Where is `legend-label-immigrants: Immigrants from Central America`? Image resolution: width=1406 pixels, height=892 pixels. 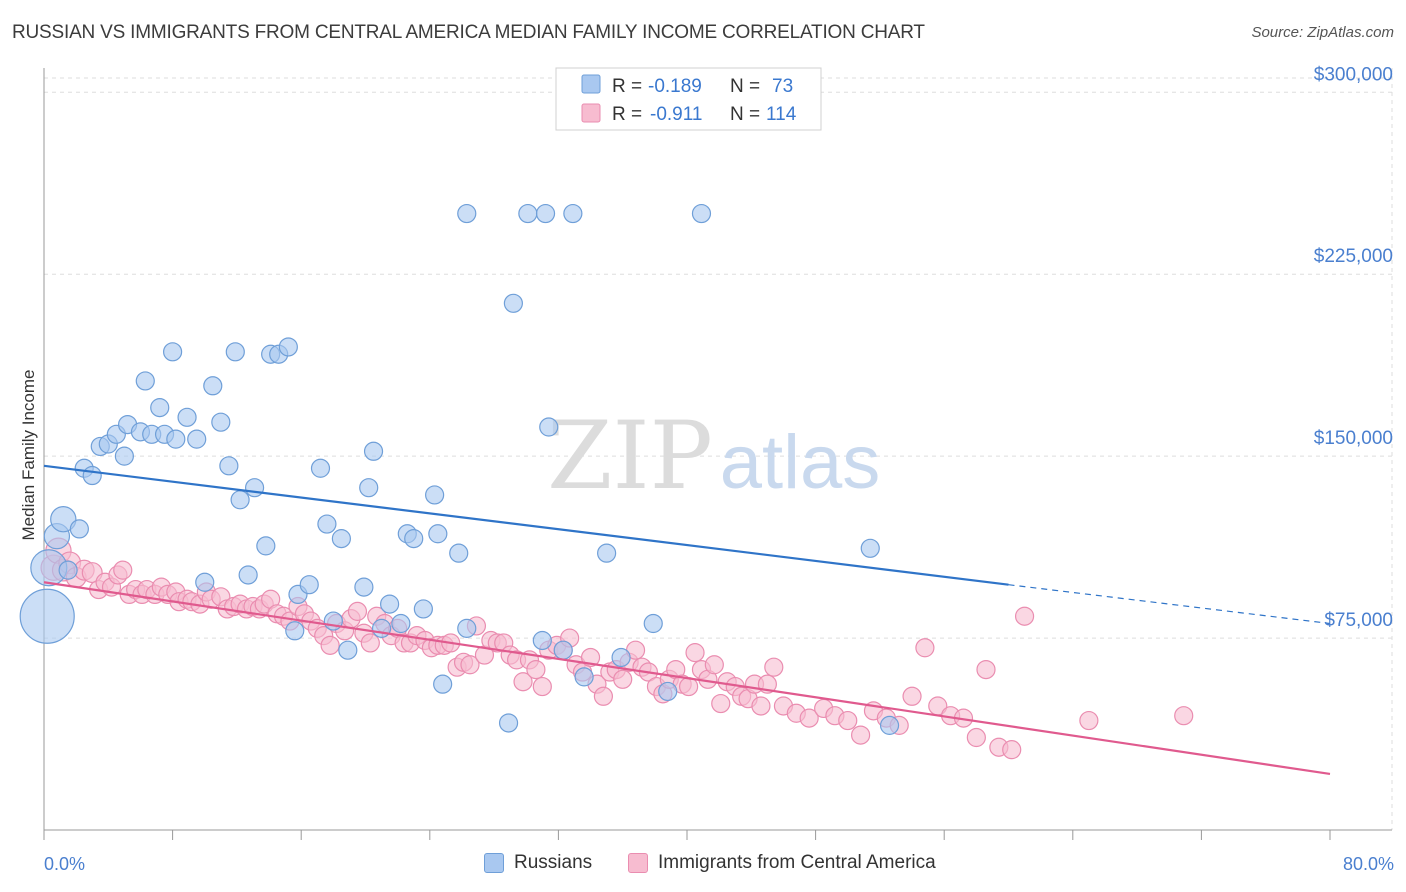 legend-label-immigrants: Immigrants from Central America is located at coordinates (797, 862).